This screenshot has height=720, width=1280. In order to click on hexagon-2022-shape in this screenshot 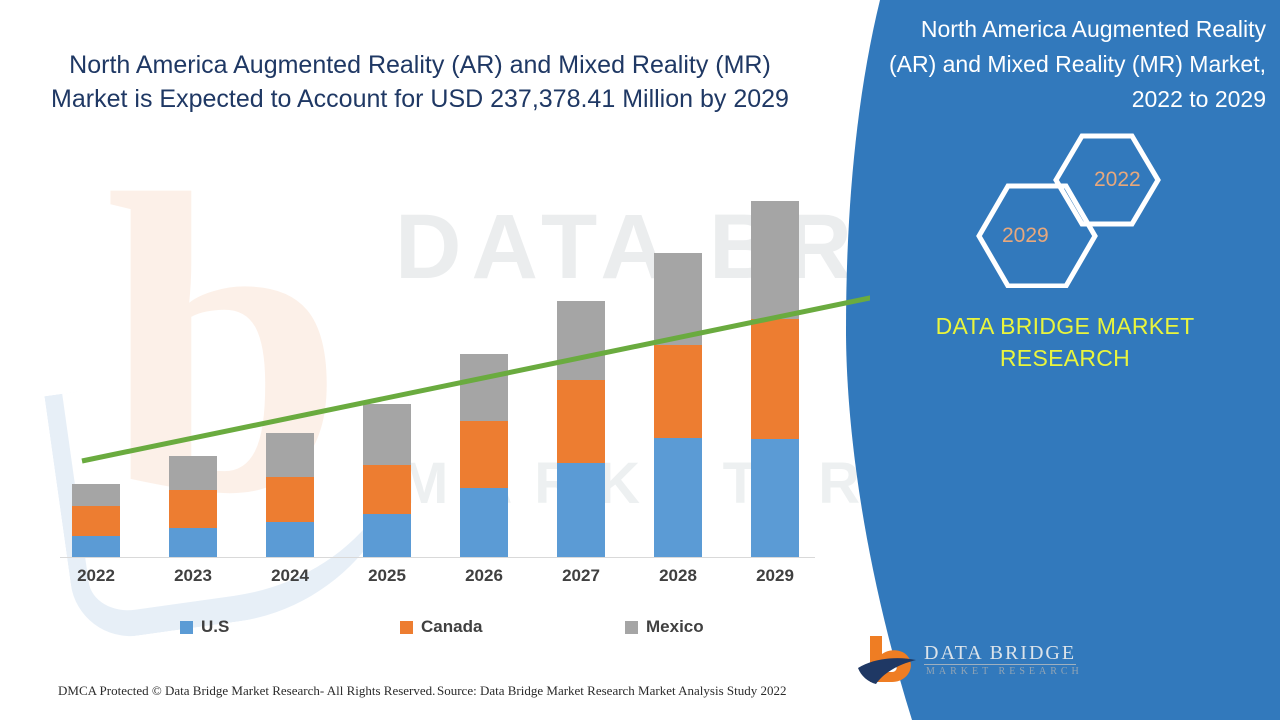, I will do `click(1107, 180)`.